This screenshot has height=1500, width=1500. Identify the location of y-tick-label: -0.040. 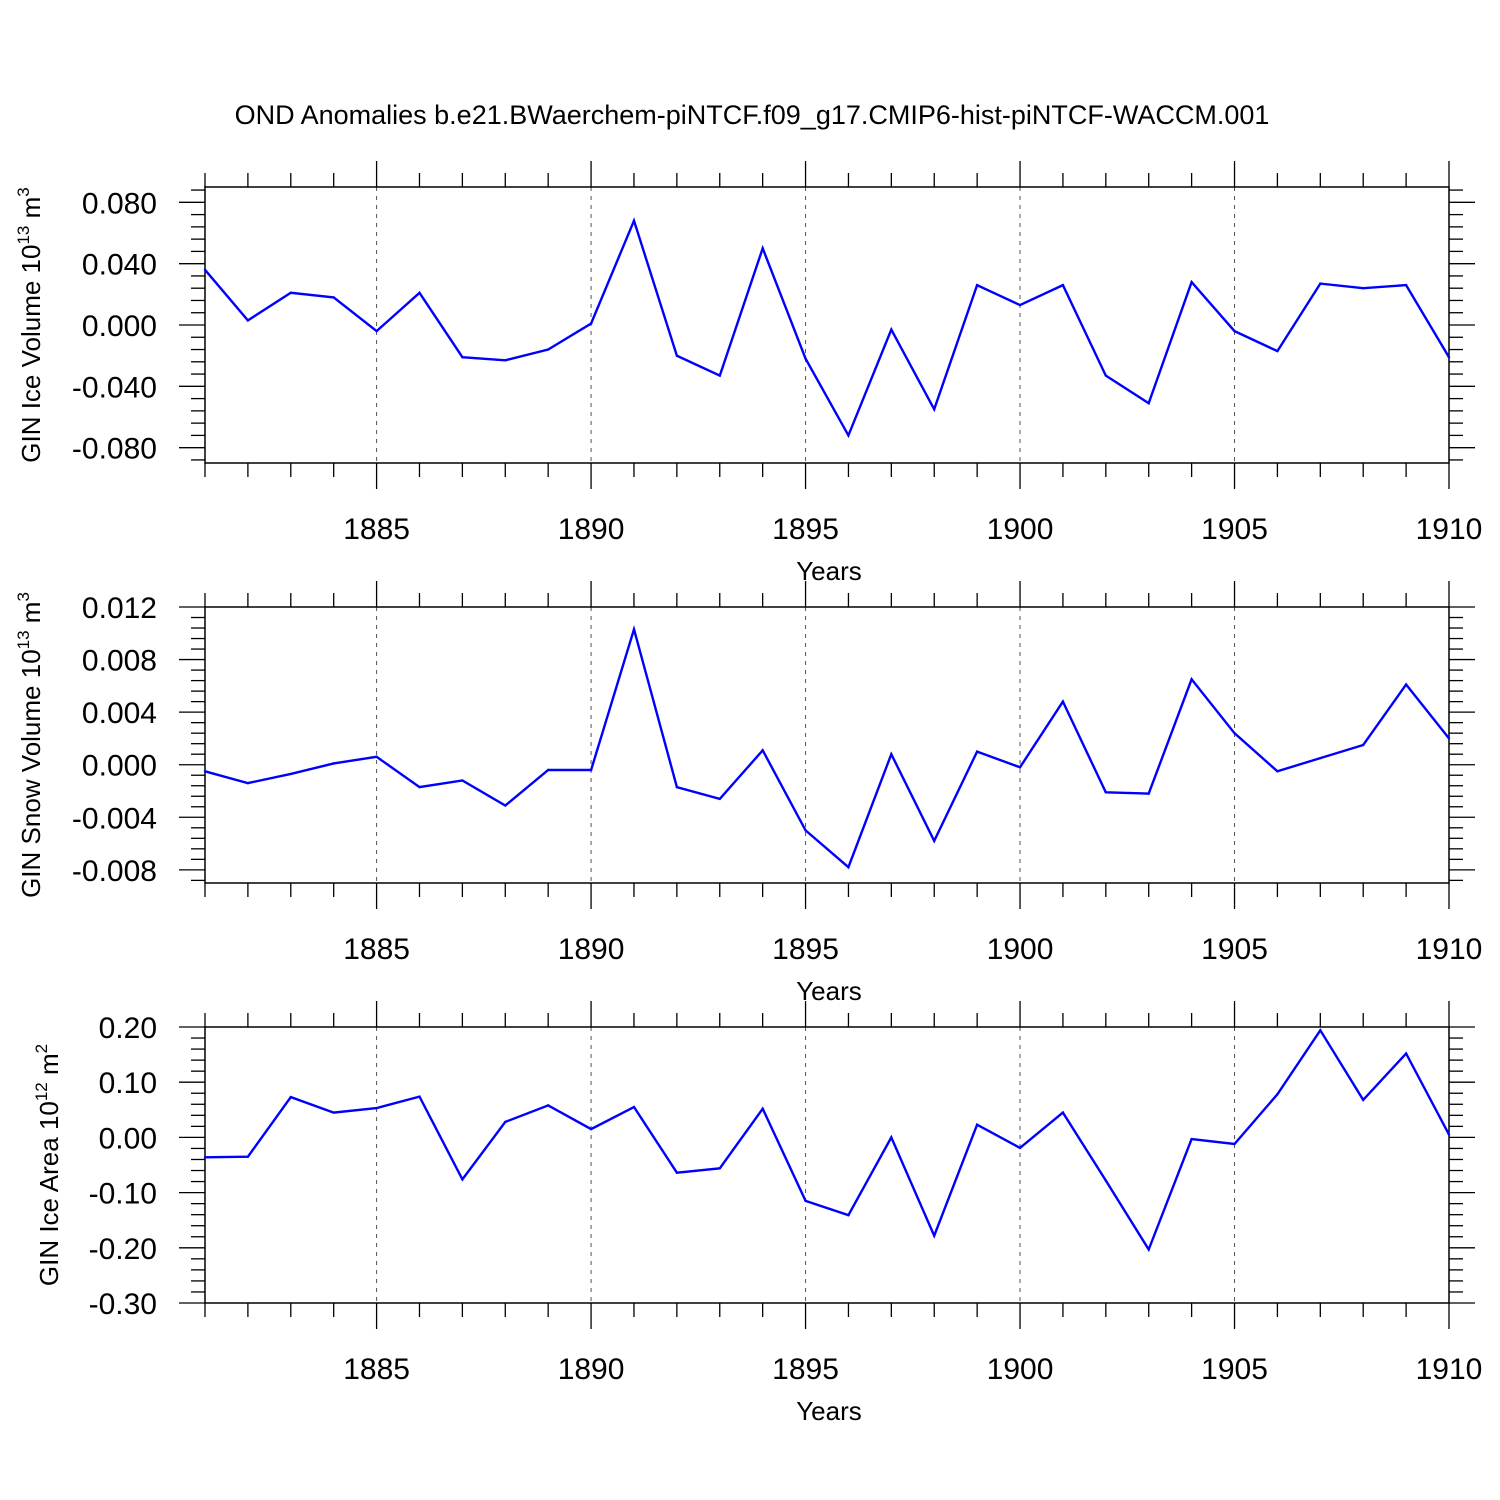
(114, 387).